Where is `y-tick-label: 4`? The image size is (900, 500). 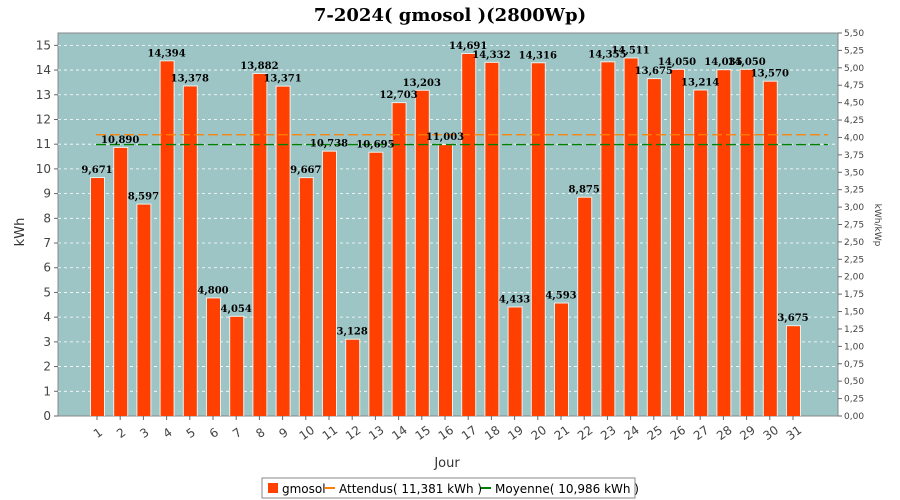
y-tick-label: 4 is located at coordinates (47, 317).